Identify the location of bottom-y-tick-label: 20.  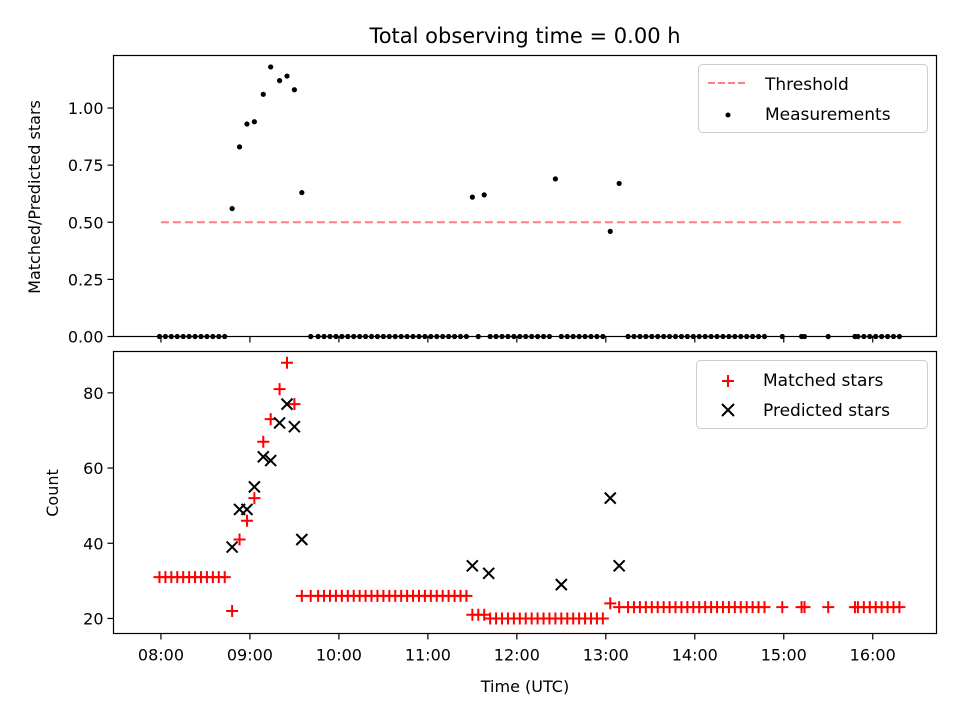
(93, 618).